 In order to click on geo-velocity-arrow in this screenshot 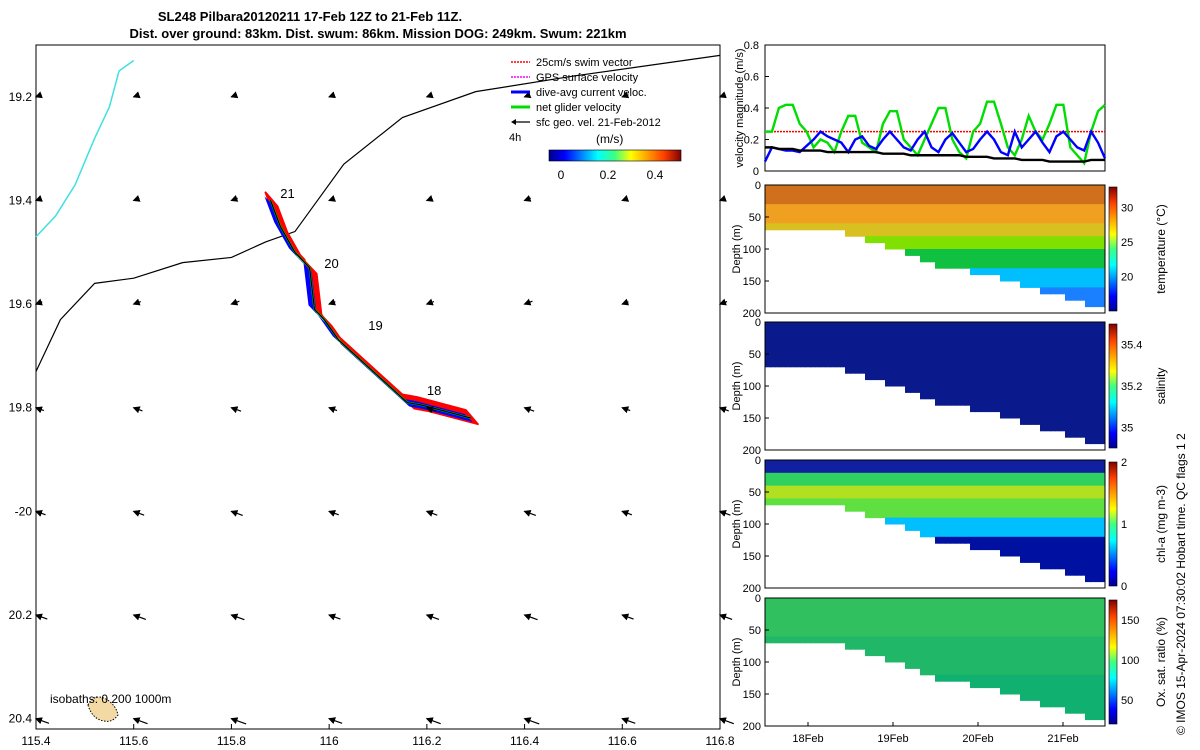, I will do `click(625, 302)`.